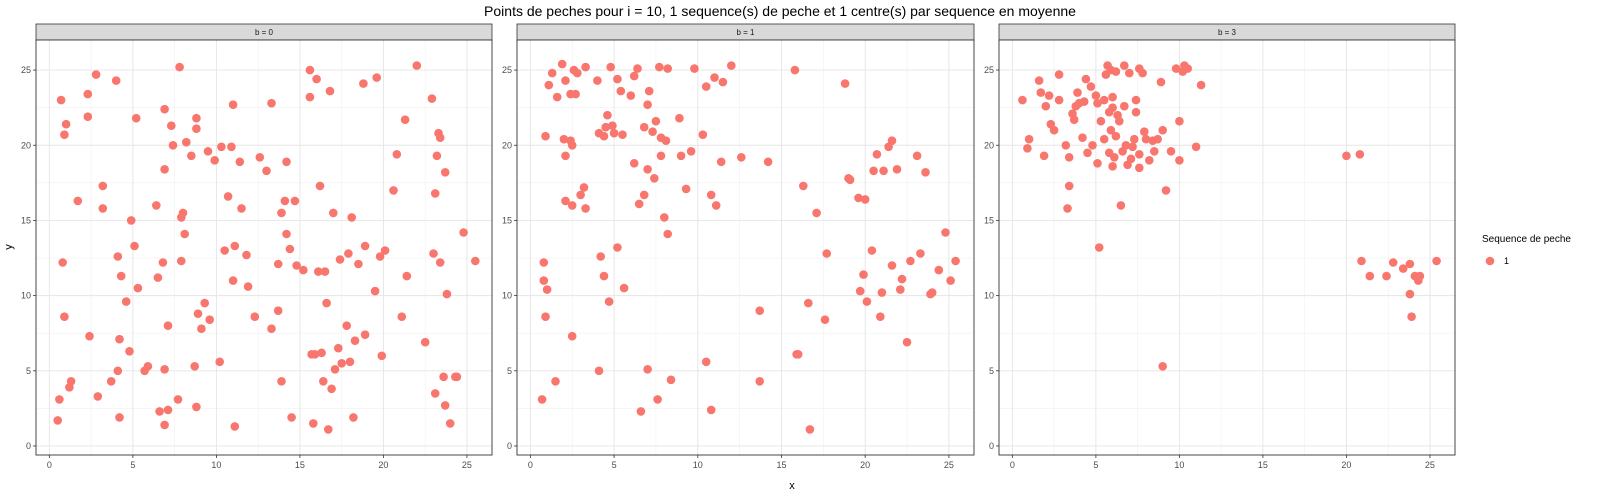 The image size is (1600, 500). I want to click on x-tick-label: 10, so click(216, 465).